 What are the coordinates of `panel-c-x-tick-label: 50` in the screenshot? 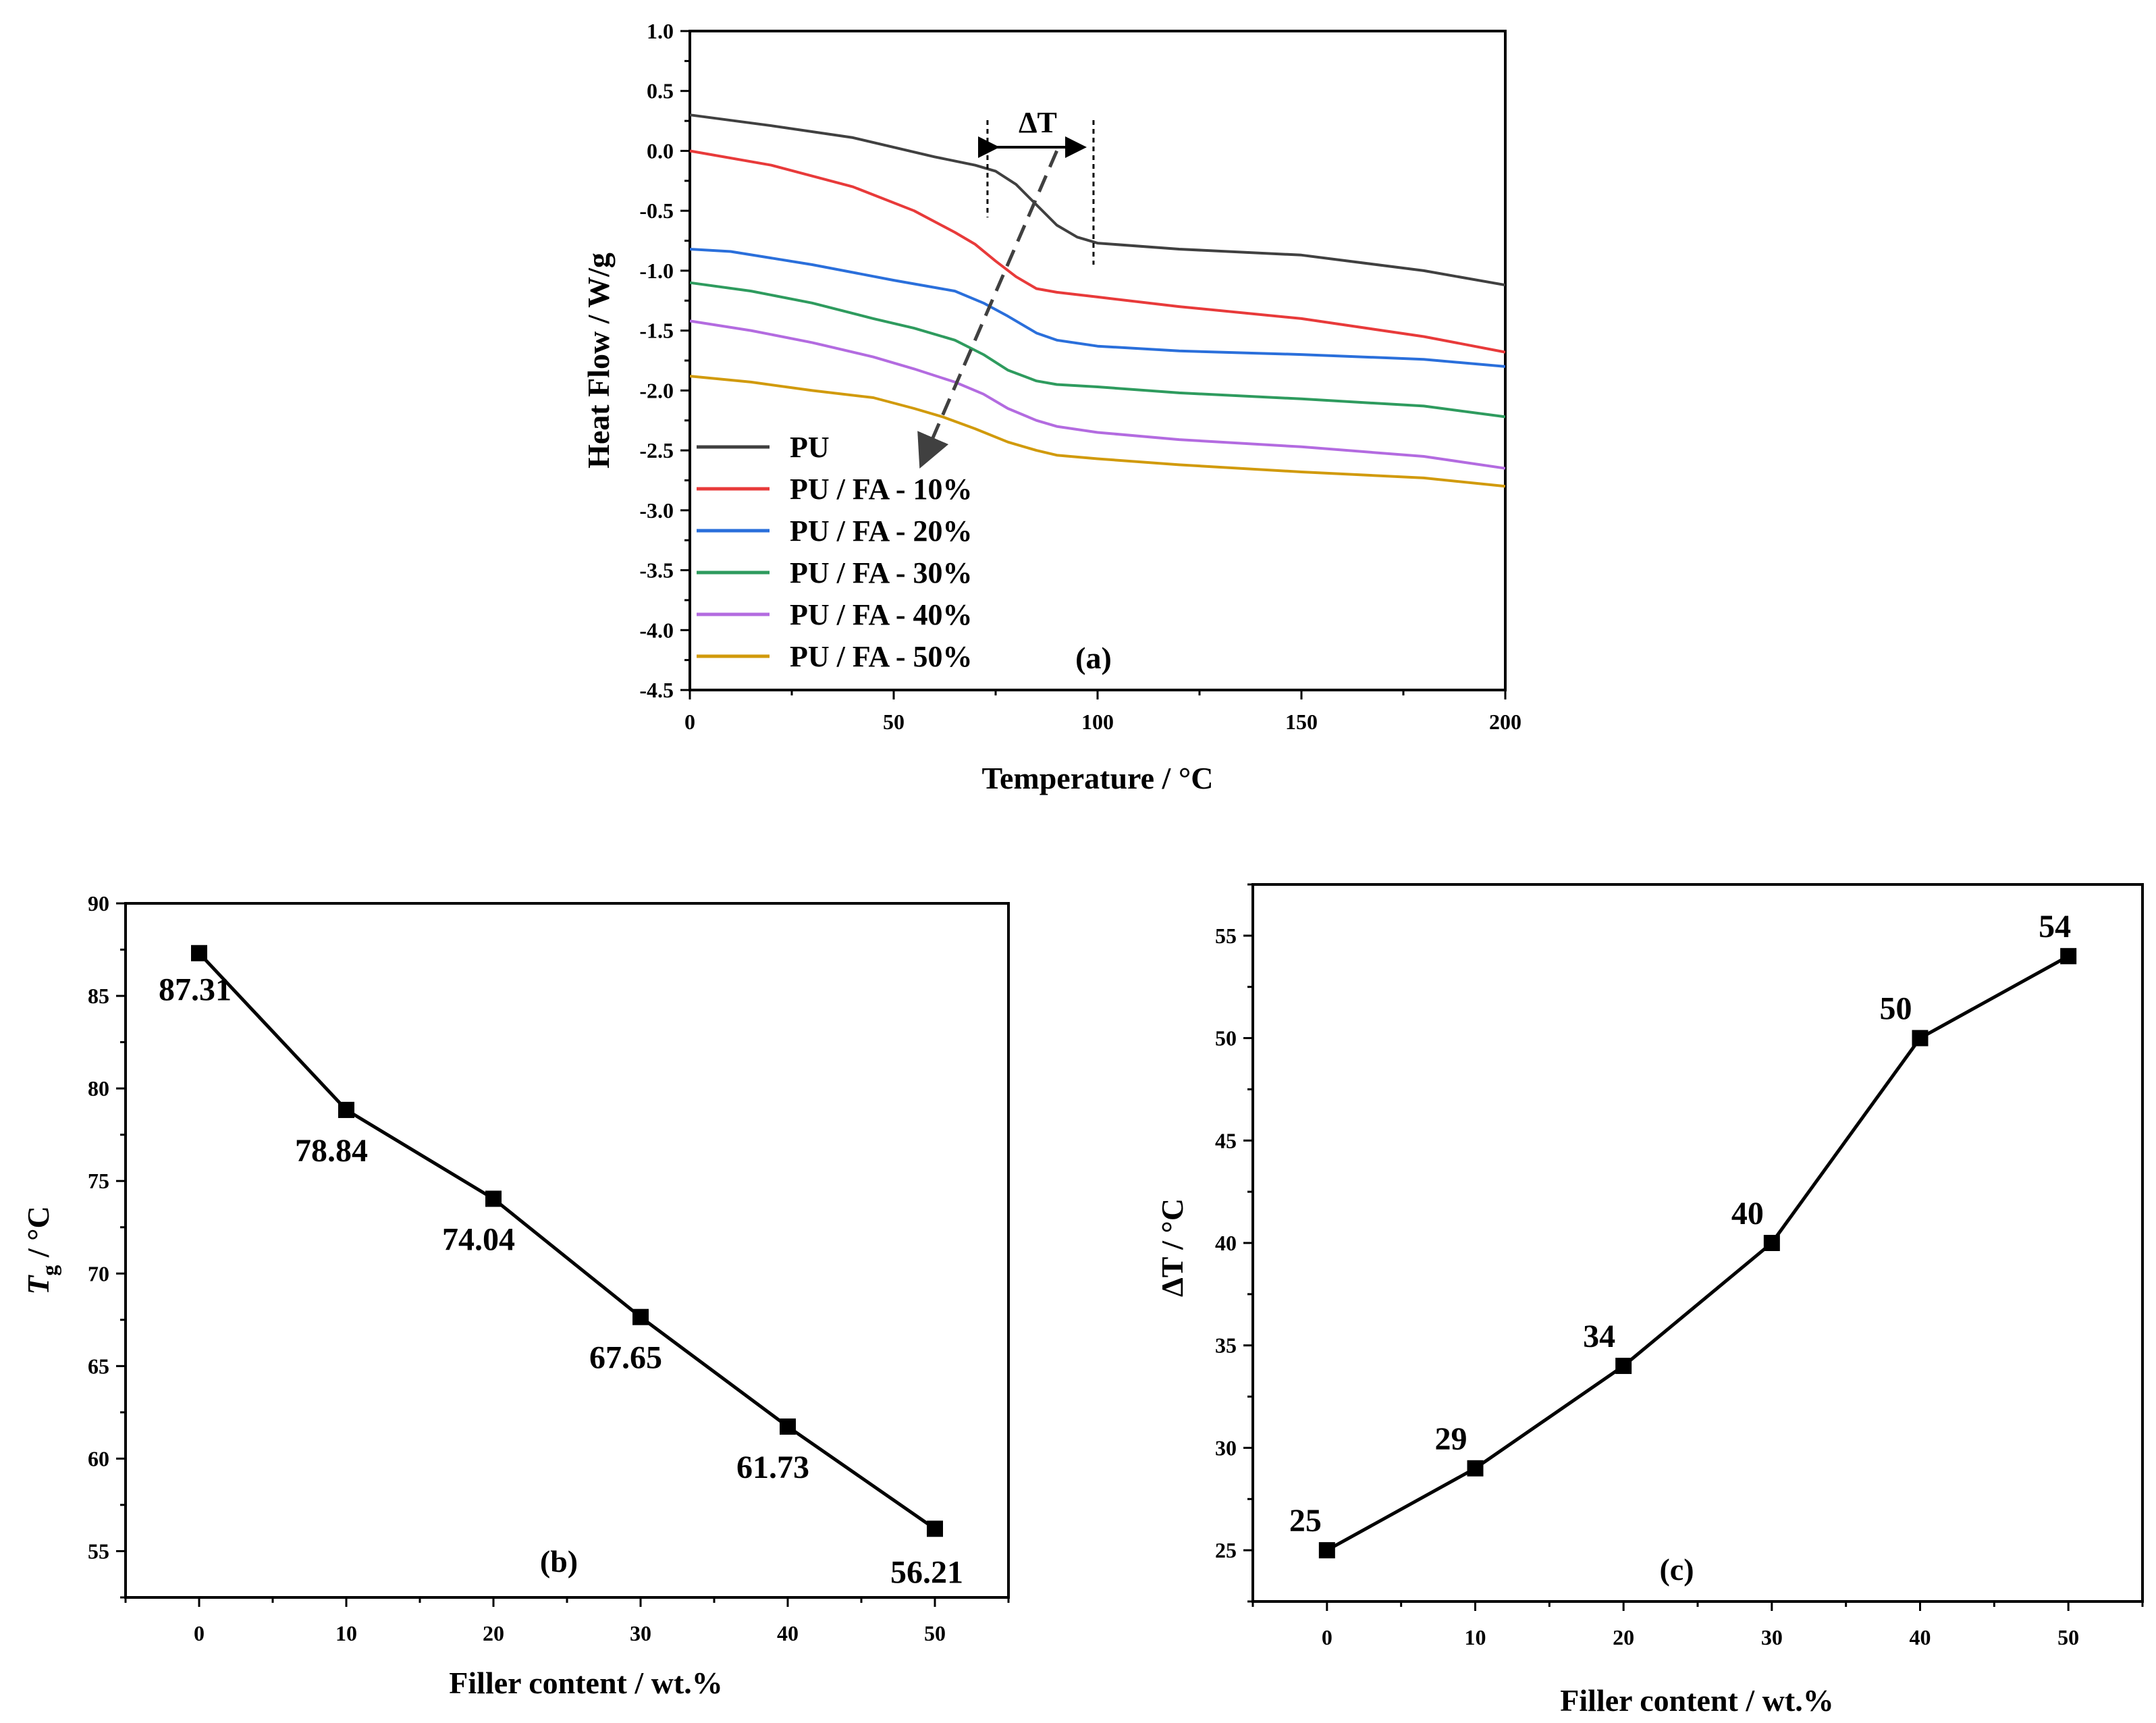 It's located at (2068, 1637).